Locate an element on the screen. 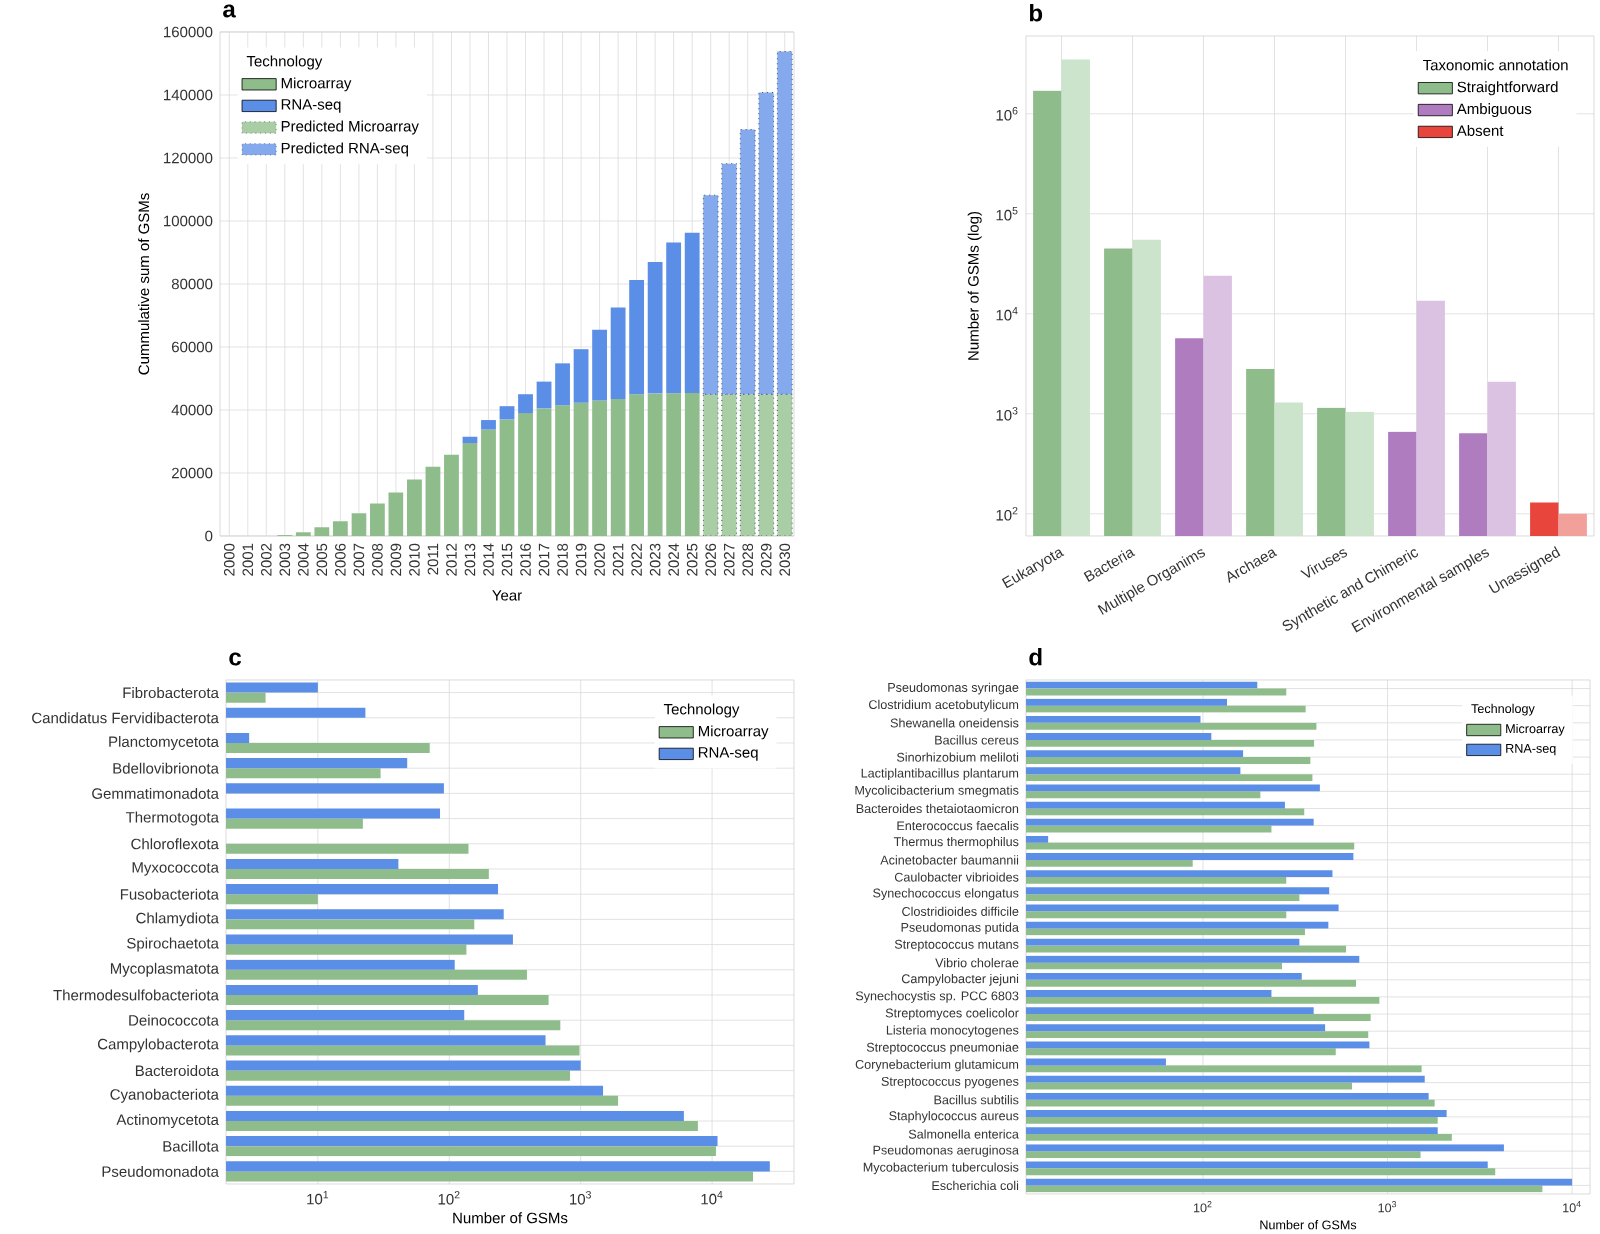 This screenshot has height=1234, width=1600. chart-title: c is located at coordinates (235, 659).